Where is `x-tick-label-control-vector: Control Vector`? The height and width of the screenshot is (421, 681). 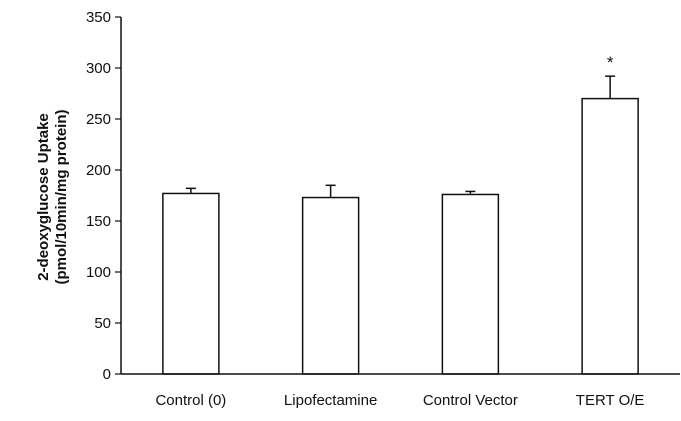
x-tick-label-control-vector: Control Vector is located at coordinates (470, 400).